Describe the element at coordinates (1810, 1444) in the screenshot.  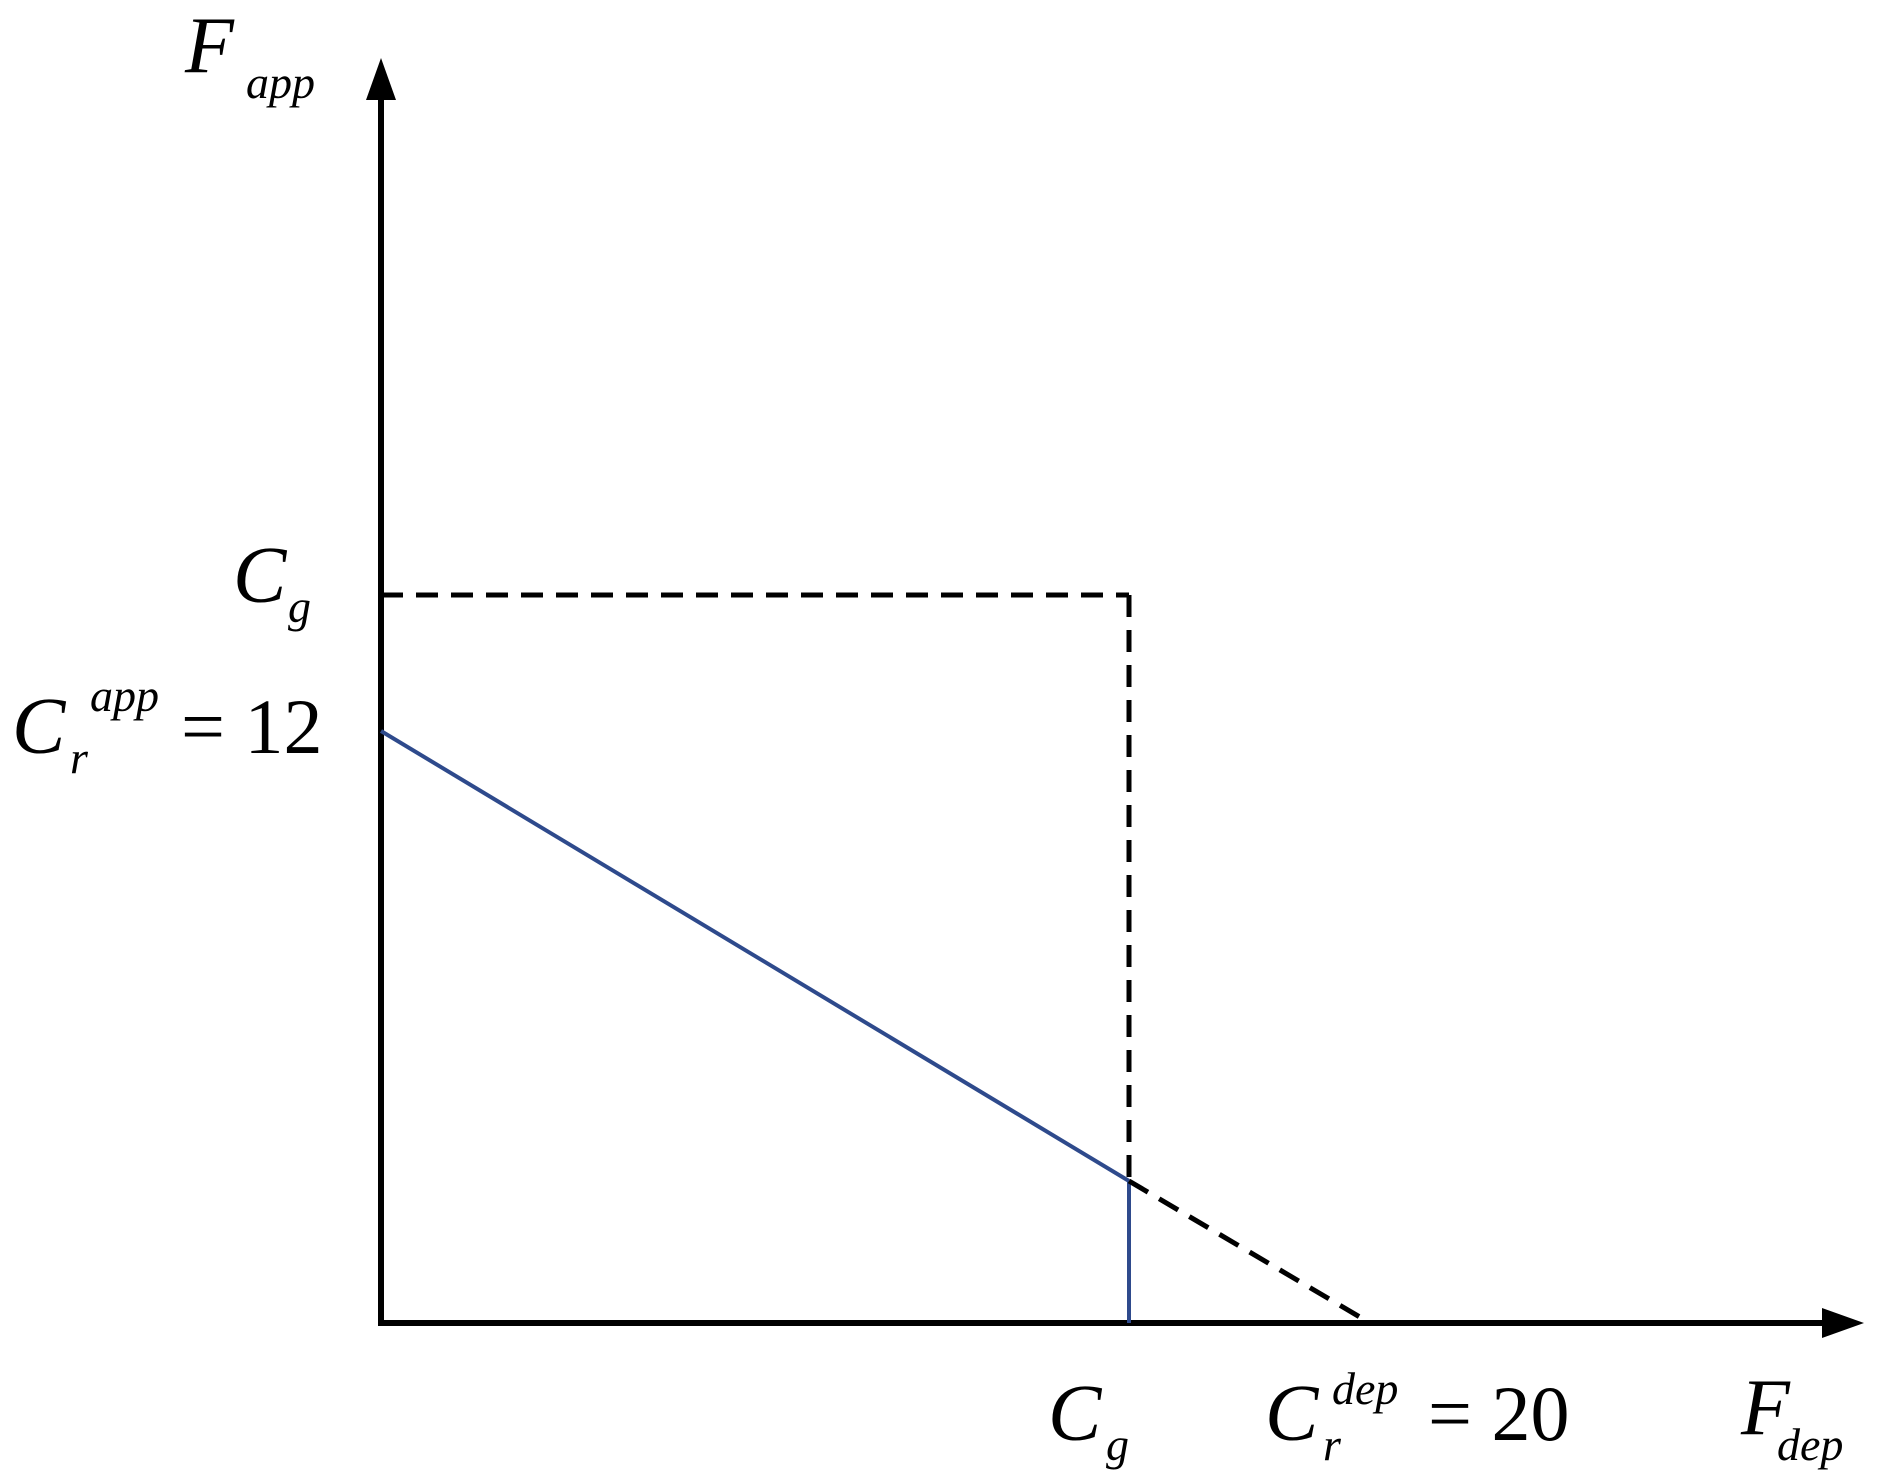
I see `x-axis-subscript: dep` at that location.